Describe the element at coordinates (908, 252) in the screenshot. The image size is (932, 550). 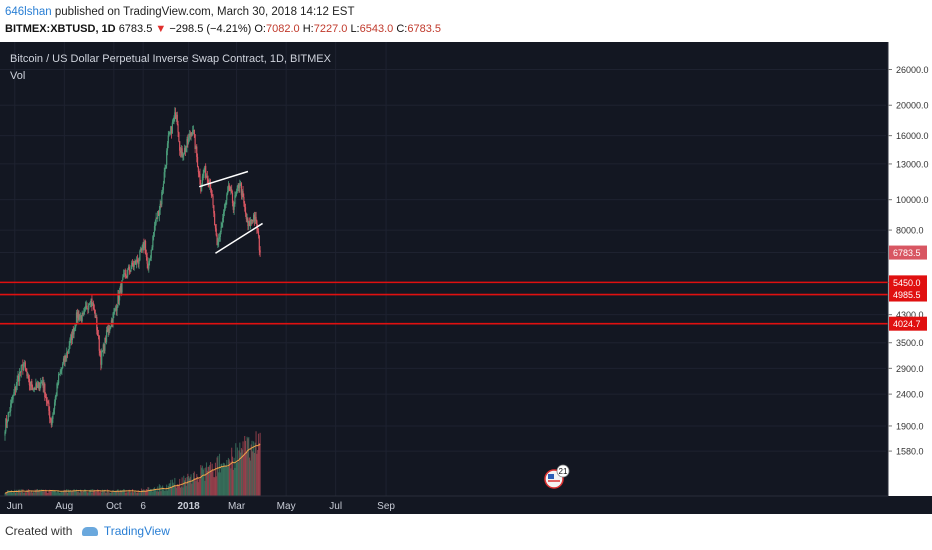
I see `last-price-label-bg` at that location.